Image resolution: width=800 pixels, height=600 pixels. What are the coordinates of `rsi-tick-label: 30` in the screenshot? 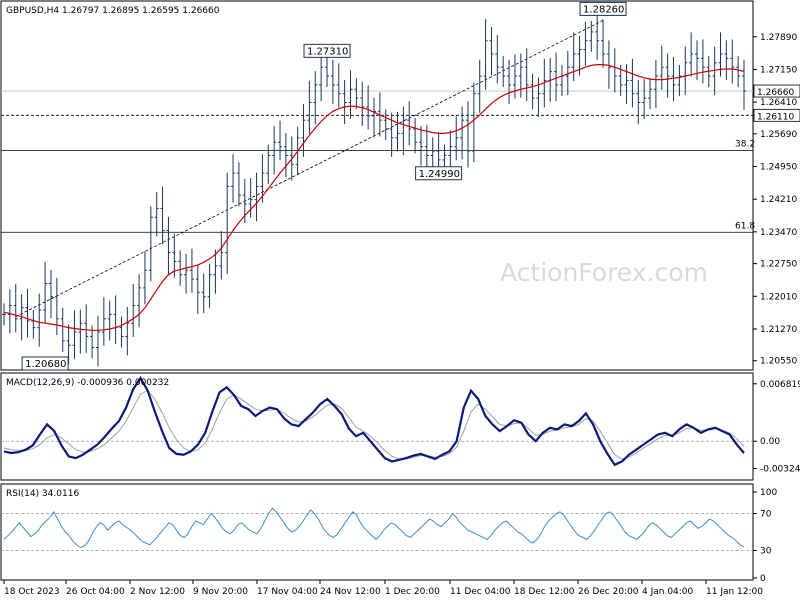 It's located at (766, 551).